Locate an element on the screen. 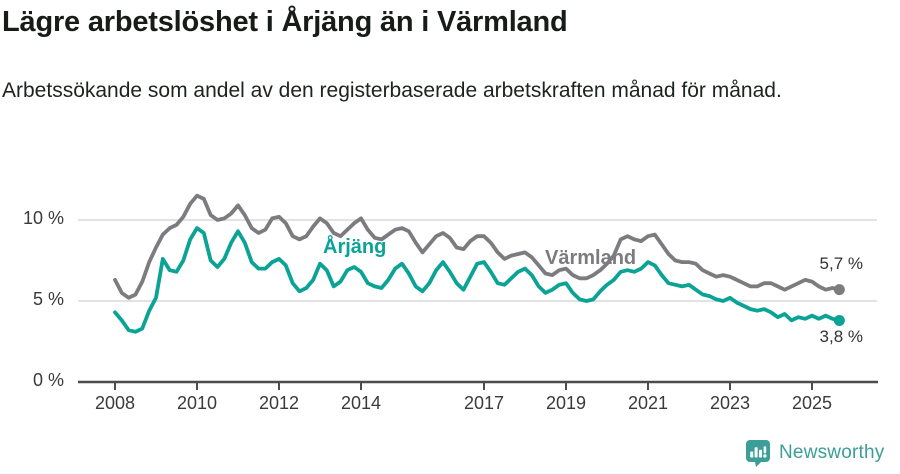  x-axis-label-2021: 2021 is located at coordinates (648, 403).